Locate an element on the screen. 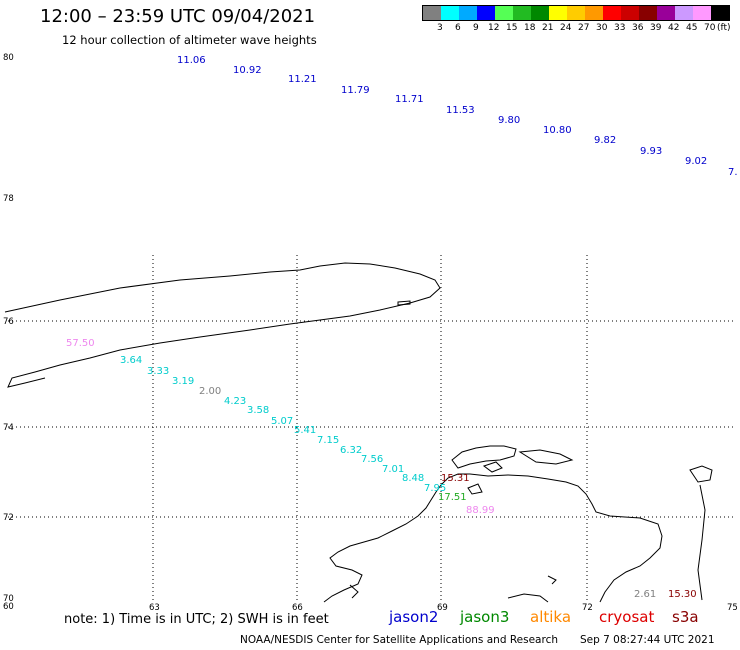 Image resolution: width=740 pixels, height=650 pixels. swh-label: 9.82 is located at coordinates (605, 140).